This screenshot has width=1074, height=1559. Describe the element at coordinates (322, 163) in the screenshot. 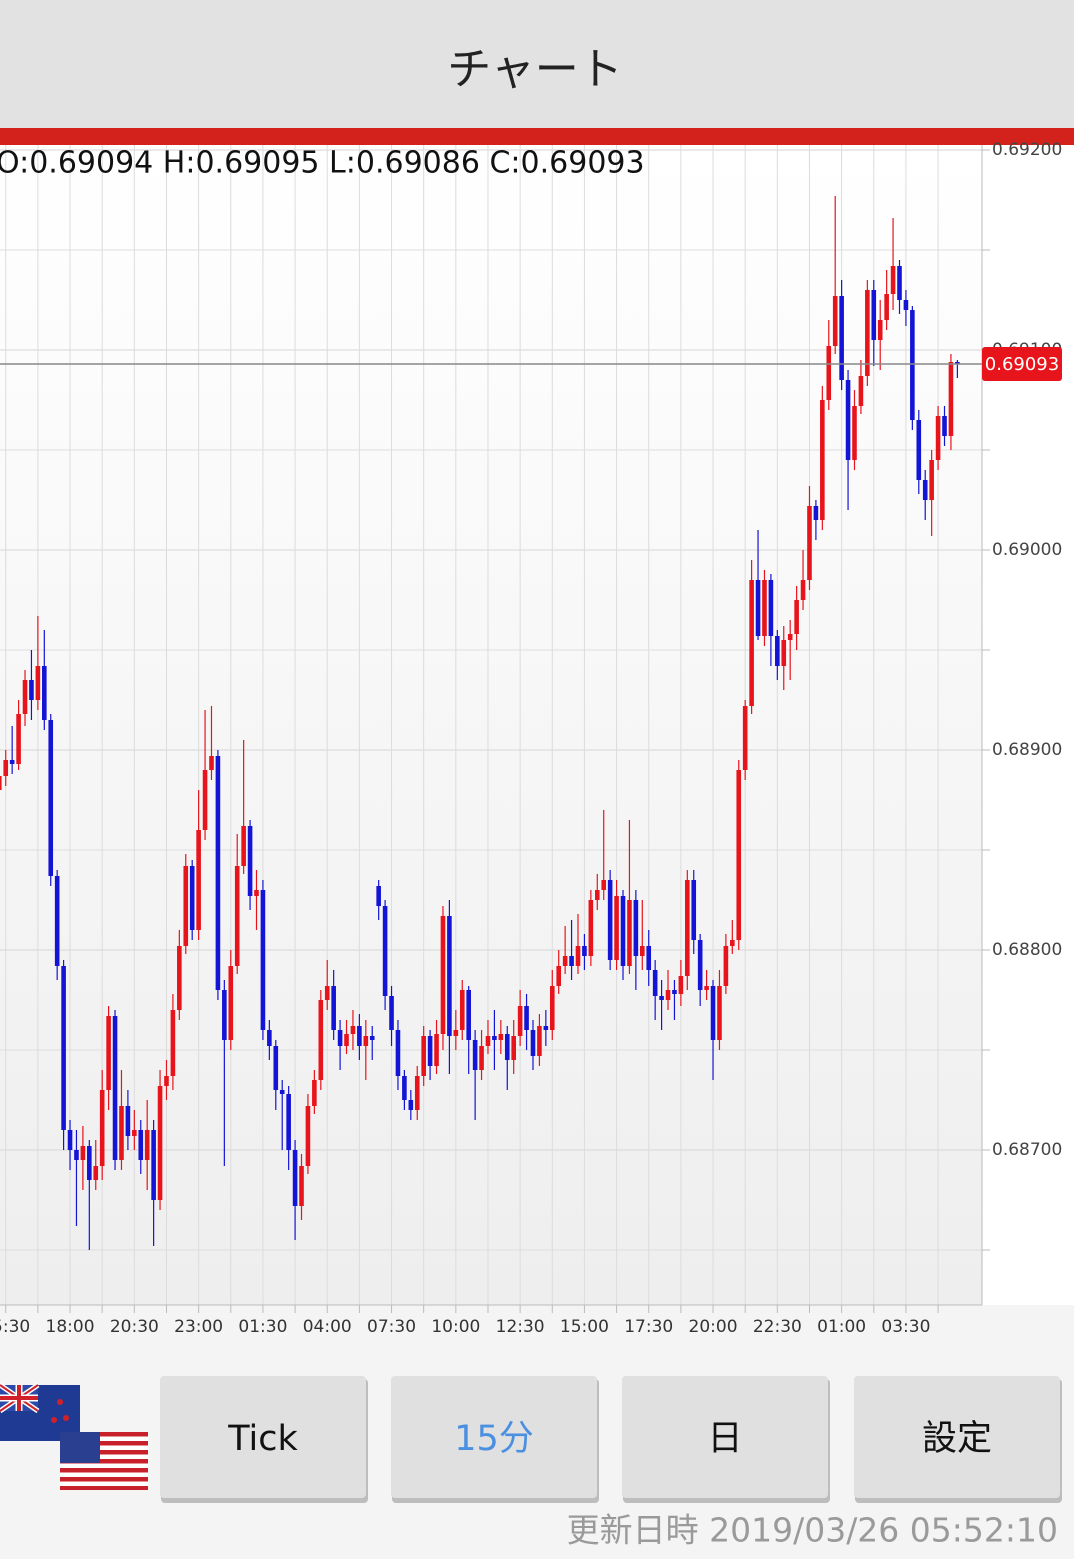

I see `ohlc-readout: O:0.69094 H:0.69095 L:0.69086 C:0.69093` at that location.